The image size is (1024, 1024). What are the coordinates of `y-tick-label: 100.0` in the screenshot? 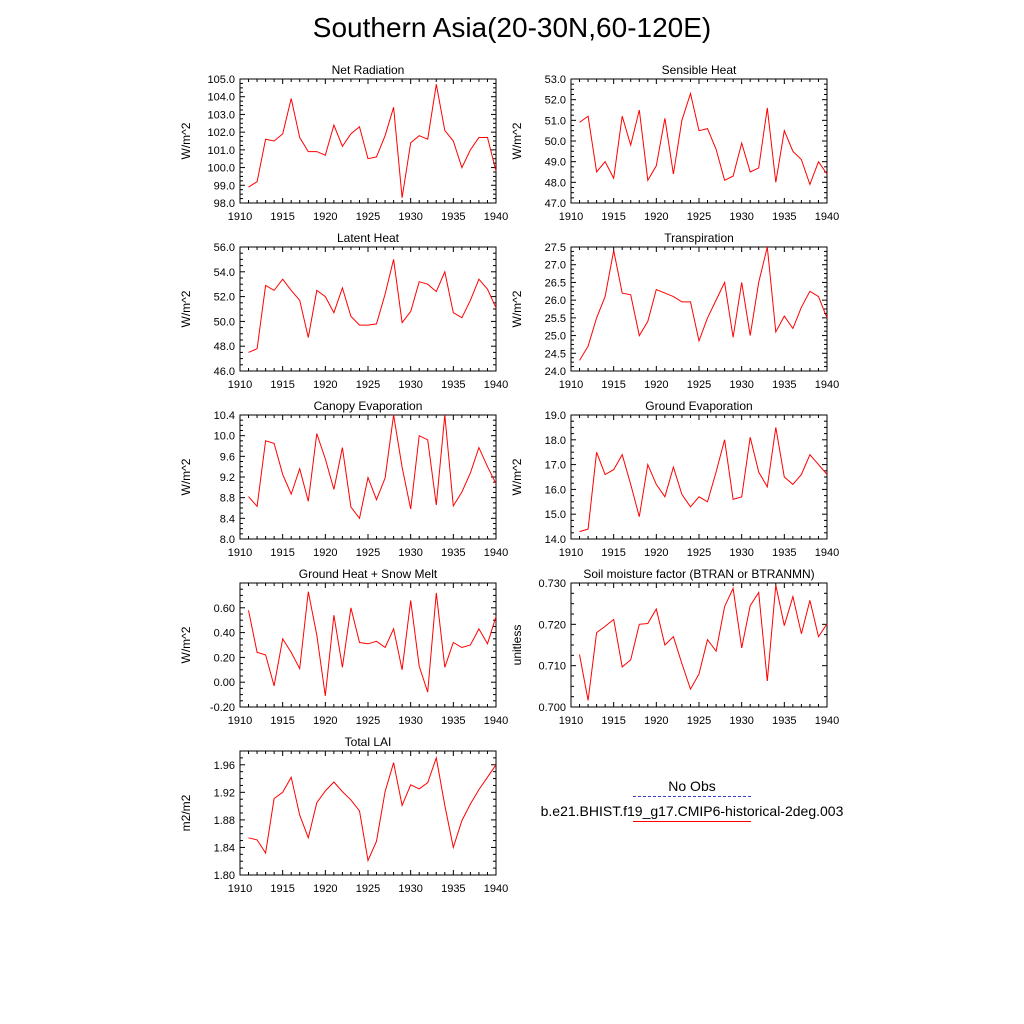 It's located at (221, 169).